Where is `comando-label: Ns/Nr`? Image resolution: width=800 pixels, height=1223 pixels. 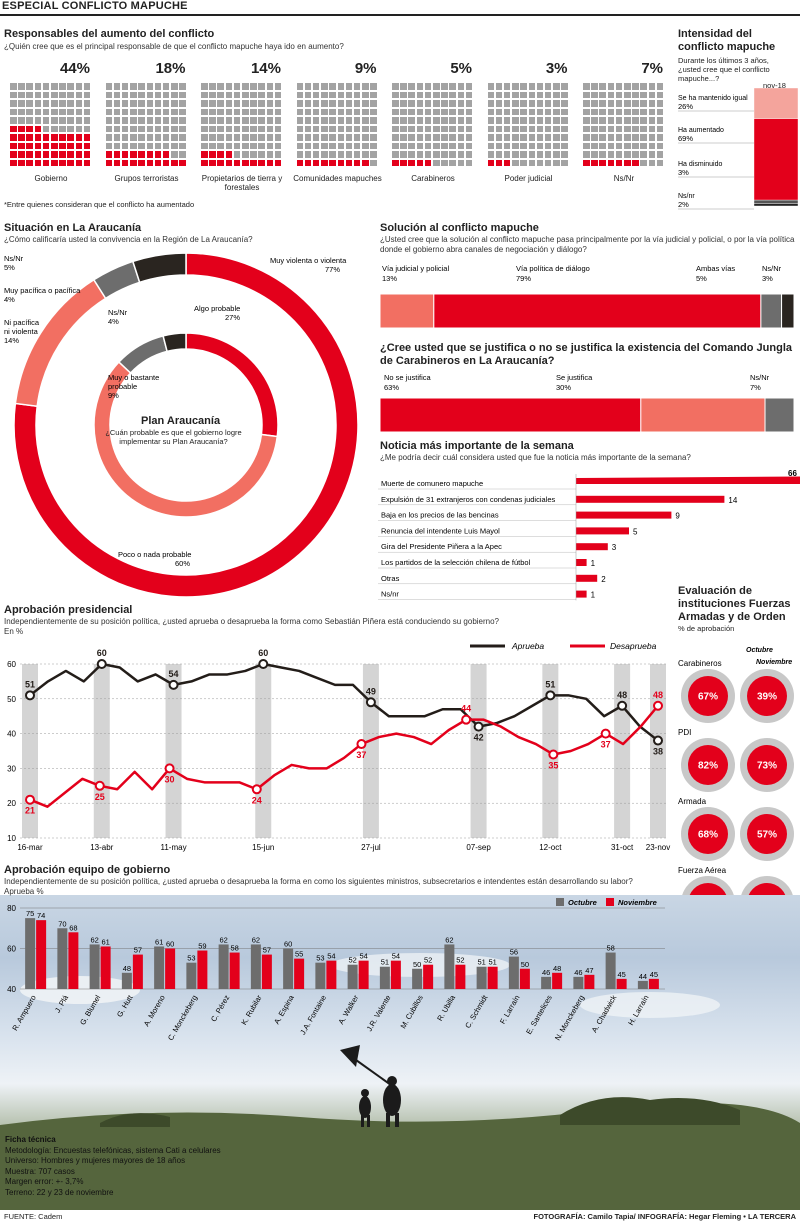
comando-label: Ns/Nr is located at coordinates (760, 377).